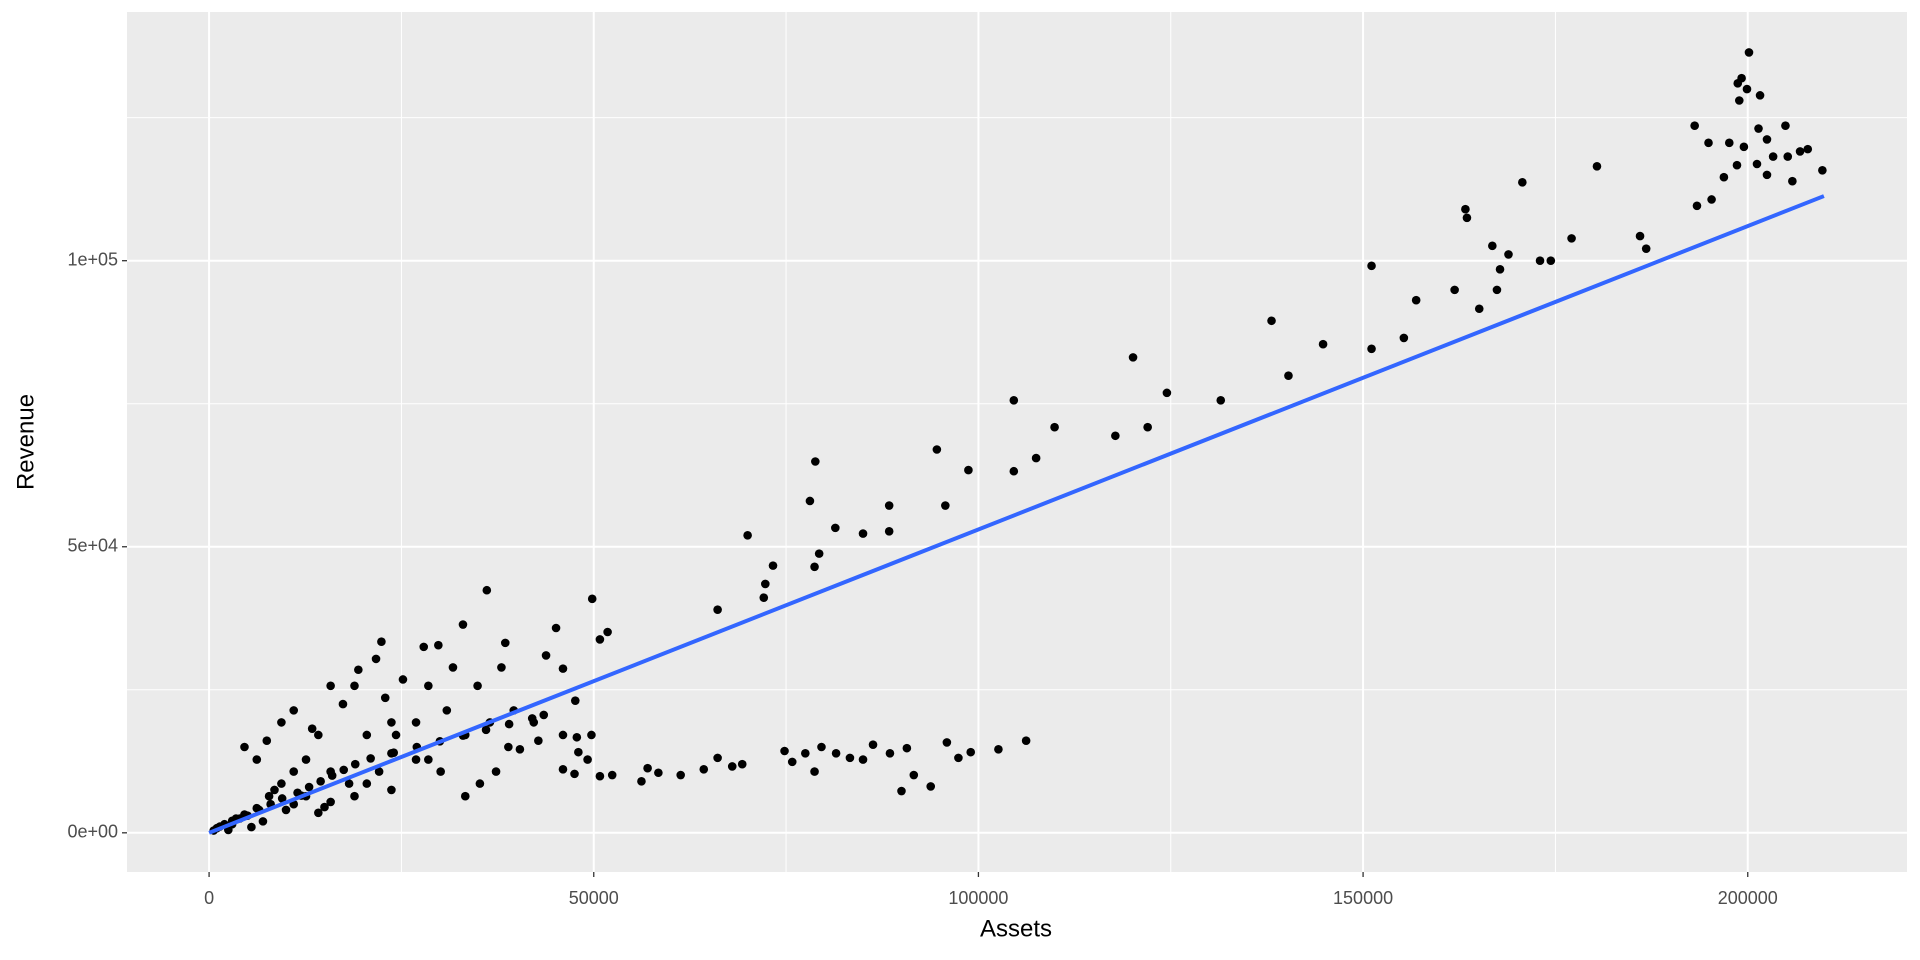 Image resolution: width=1920 pixels, height=960 pixels. Describe the element at coordinates (92, 832) in the screenshot. I see `y-tick-label: 0e+00` at that location.